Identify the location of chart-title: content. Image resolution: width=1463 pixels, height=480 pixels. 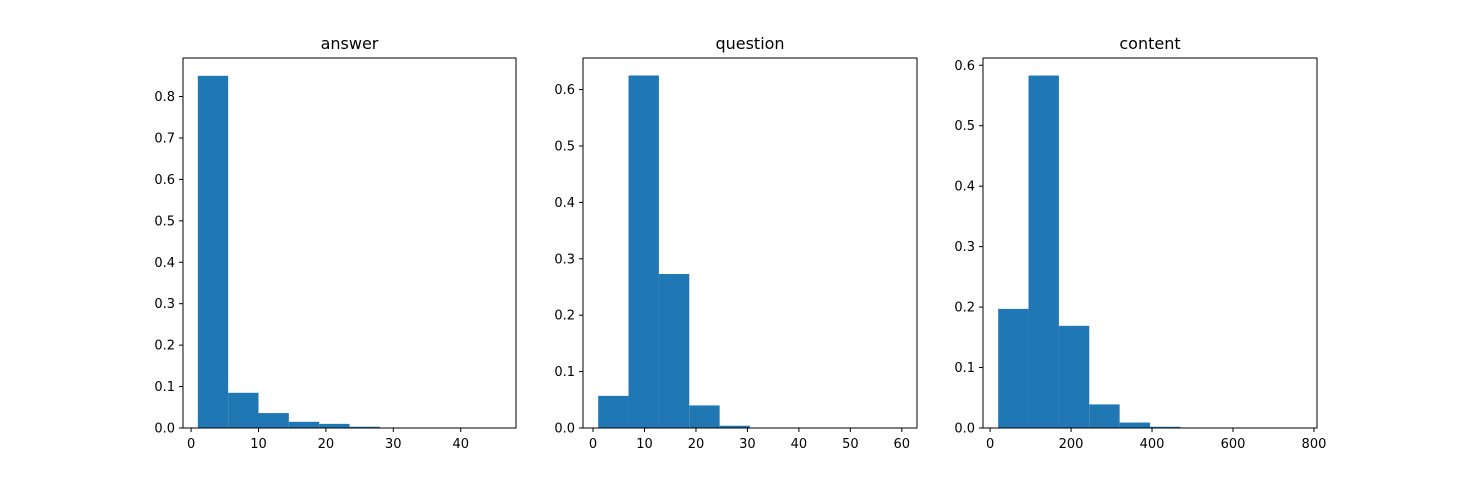
(1149, 43).